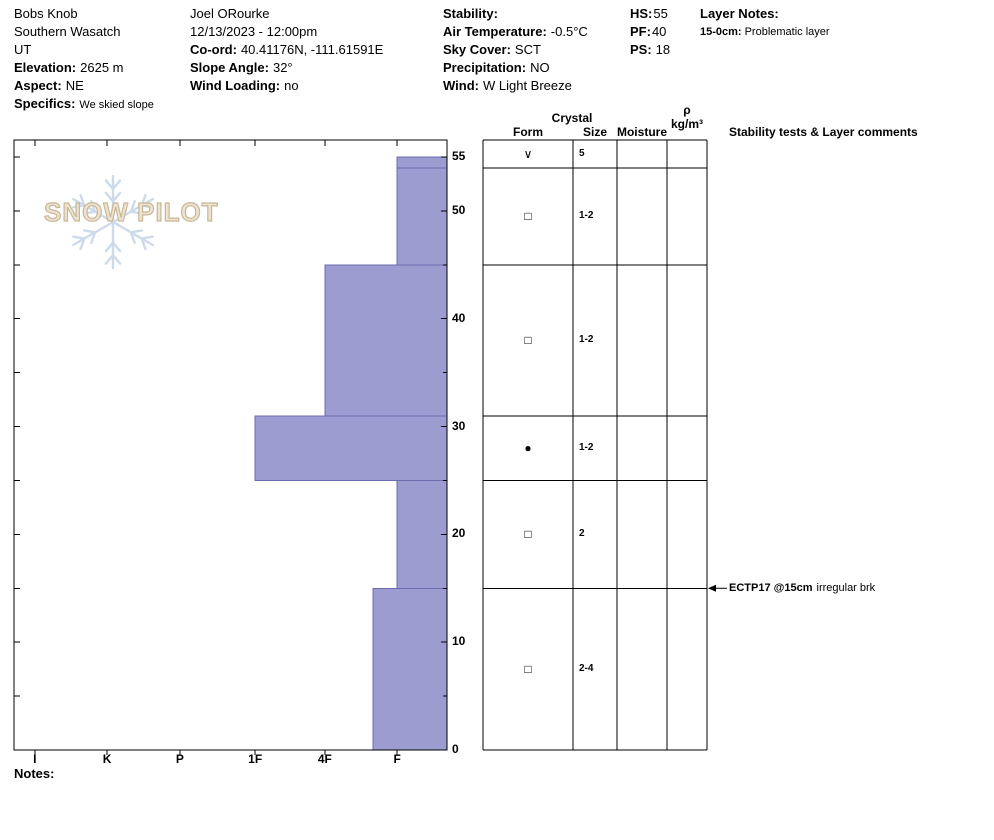 The width and height of the screenshot is (994, 840). Describe the element at coordinates (213, 49) in the screenshot. I see `coord-label: Co-ord:` at that location.